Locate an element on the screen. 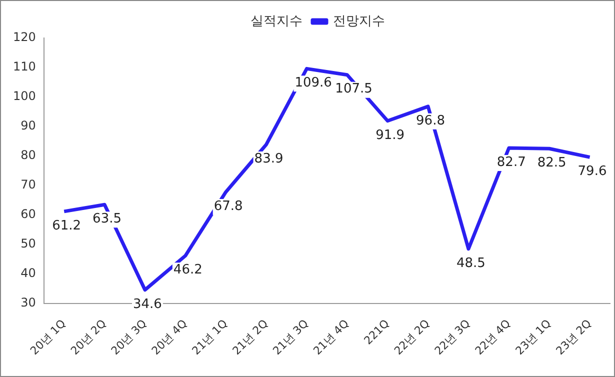 The width and height of the screenshot is (615, 377). y-tick-label: 80 is located at coordinates (28, 155).